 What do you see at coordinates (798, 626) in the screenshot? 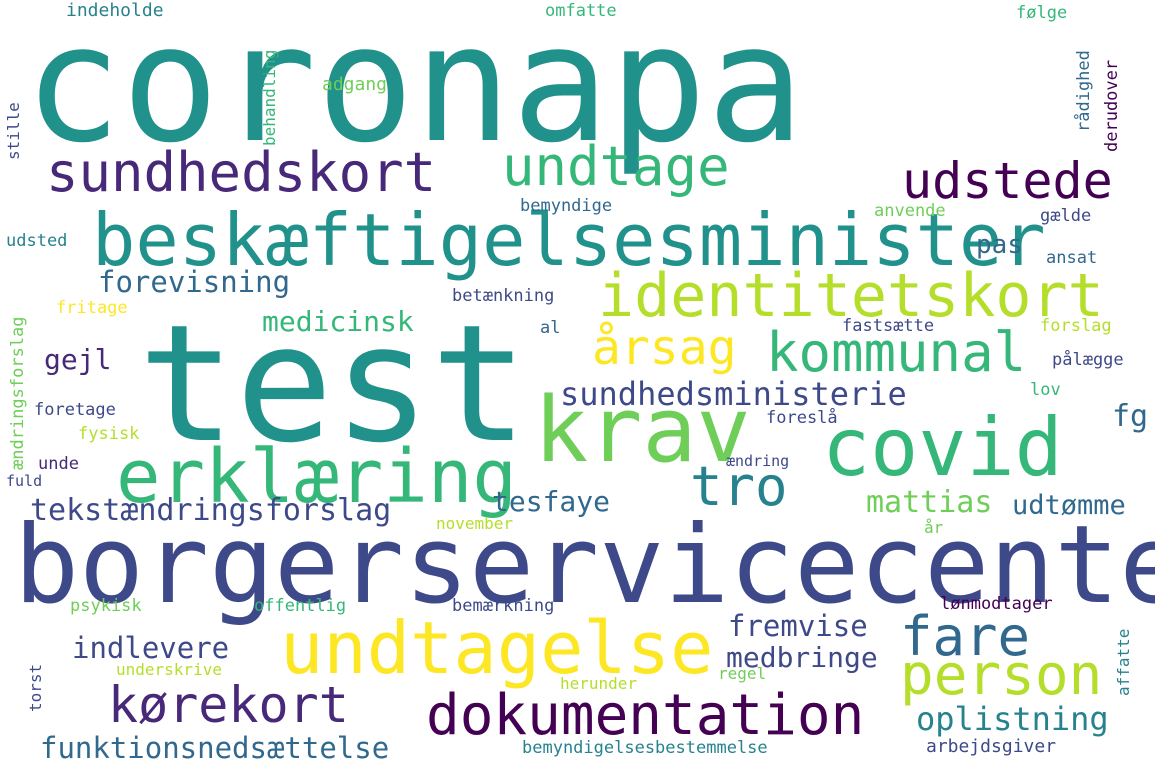
I see `word-fremvise: fremvise` at bounding box center [798, 626].